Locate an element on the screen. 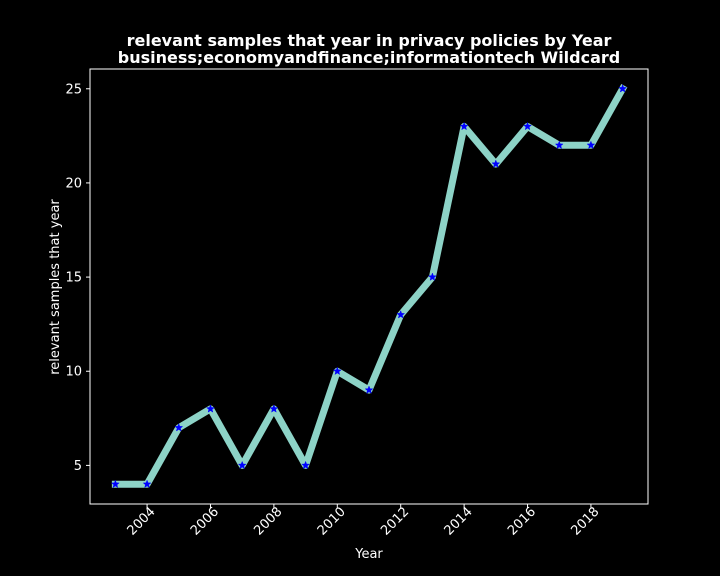 The image size is (720, 576). y-tick-label: 5 is located at coordinates (78, 466).